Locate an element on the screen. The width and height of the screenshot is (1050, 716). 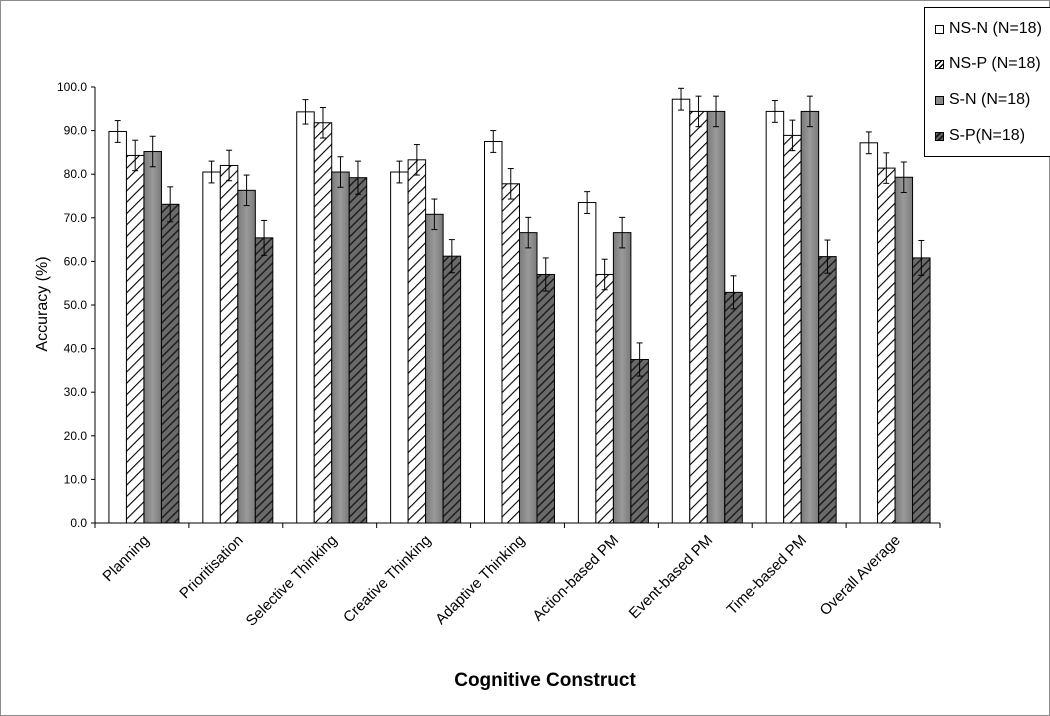
legend-swatch-hatched-icon is located at coordinates (939, 64).